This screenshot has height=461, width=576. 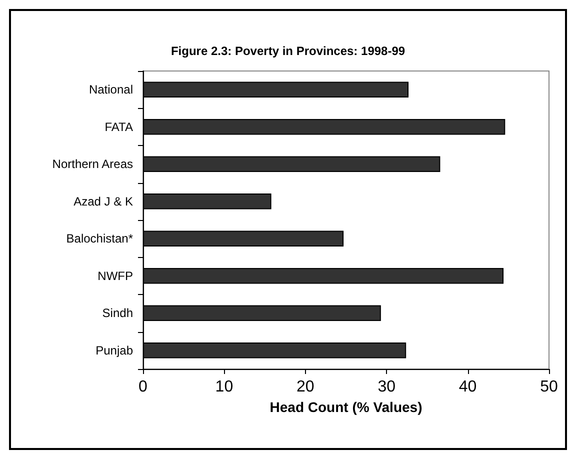 What do you see at coordinates (115, 275) in the screenshot?
I see `y-tick-label: NWFP` at bounding box center [115, 275].